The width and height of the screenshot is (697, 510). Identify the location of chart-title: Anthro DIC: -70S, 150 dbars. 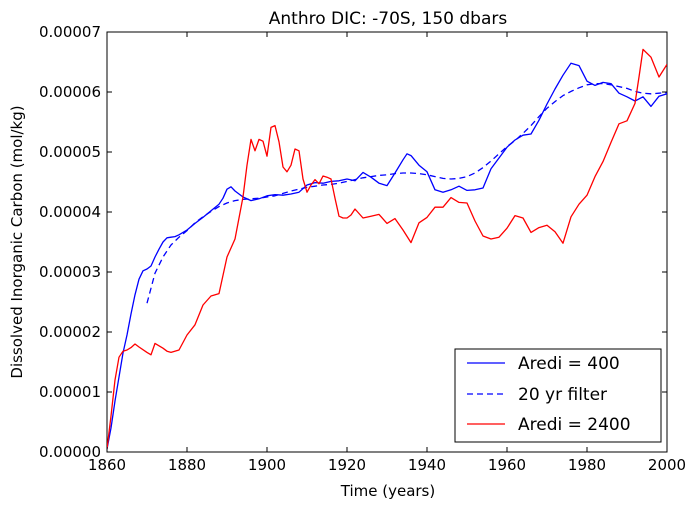
(388, 19).